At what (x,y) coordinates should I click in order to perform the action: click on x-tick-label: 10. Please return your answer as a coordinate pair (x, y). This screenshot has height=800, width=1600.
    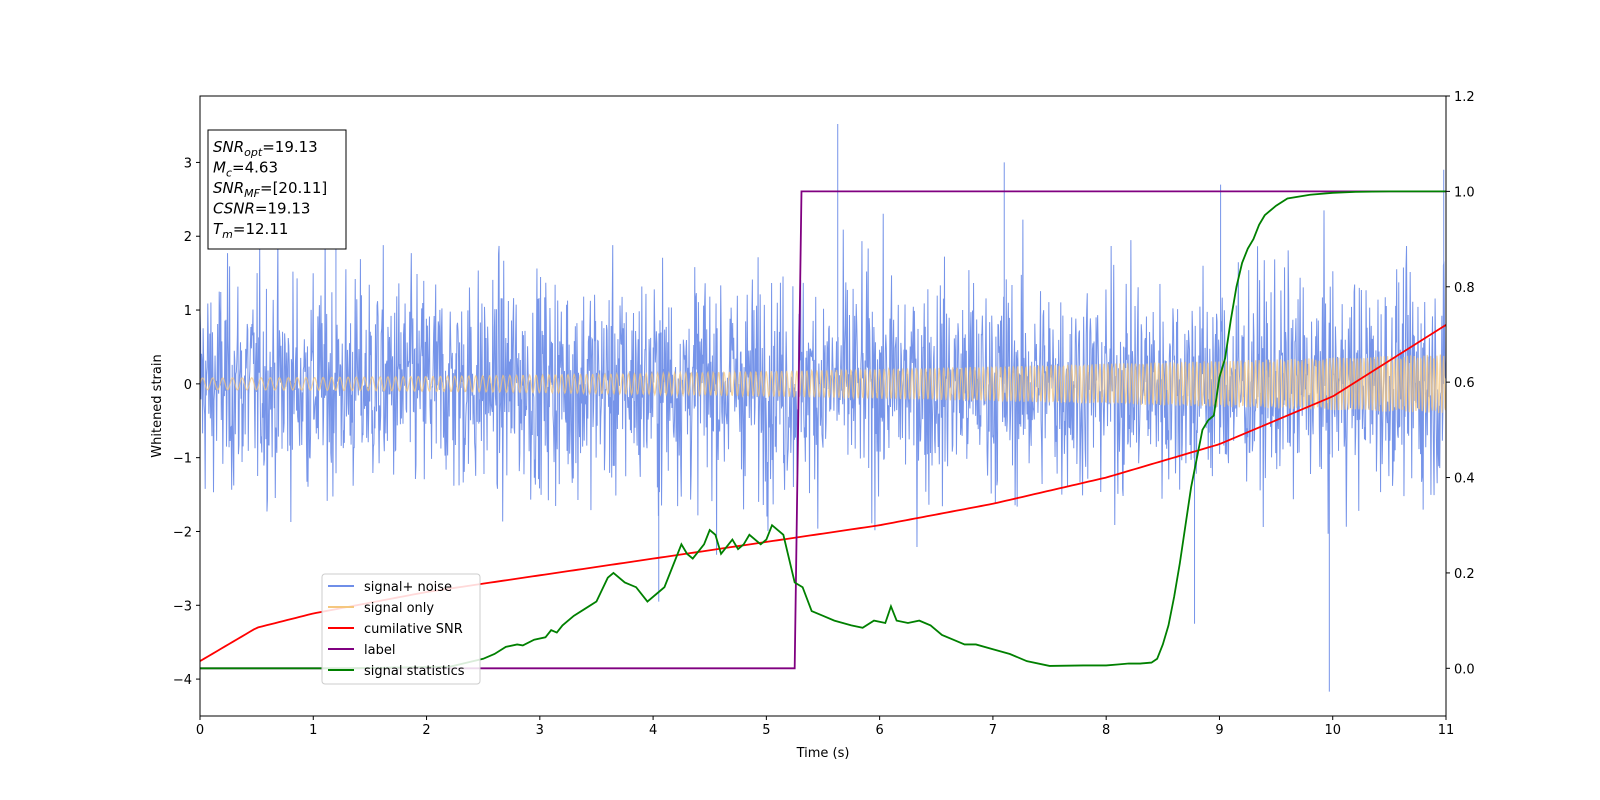
    Looking at the image, I should click on (1332, 730).